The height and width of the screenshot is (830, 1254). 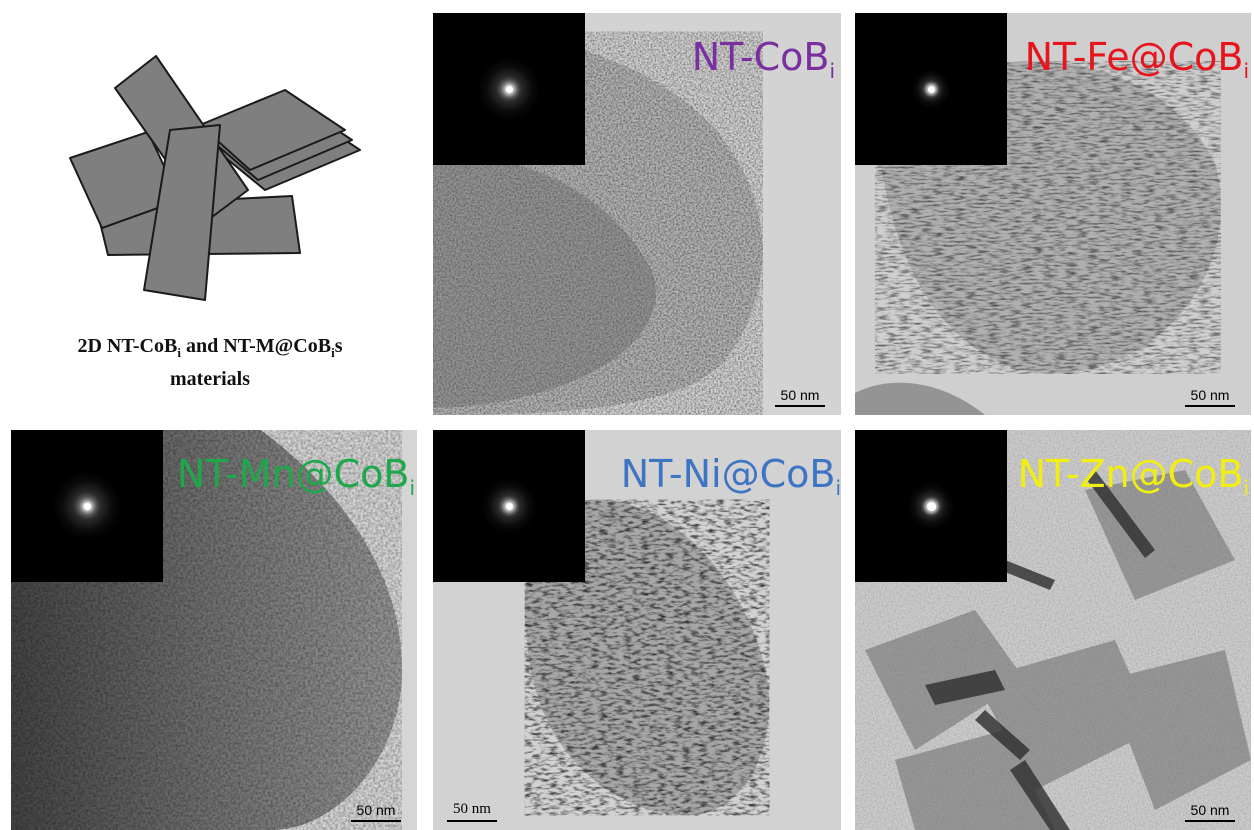 I want to click on panel-label: NT-Zn@CoBi, so click(x=1133, y=476).